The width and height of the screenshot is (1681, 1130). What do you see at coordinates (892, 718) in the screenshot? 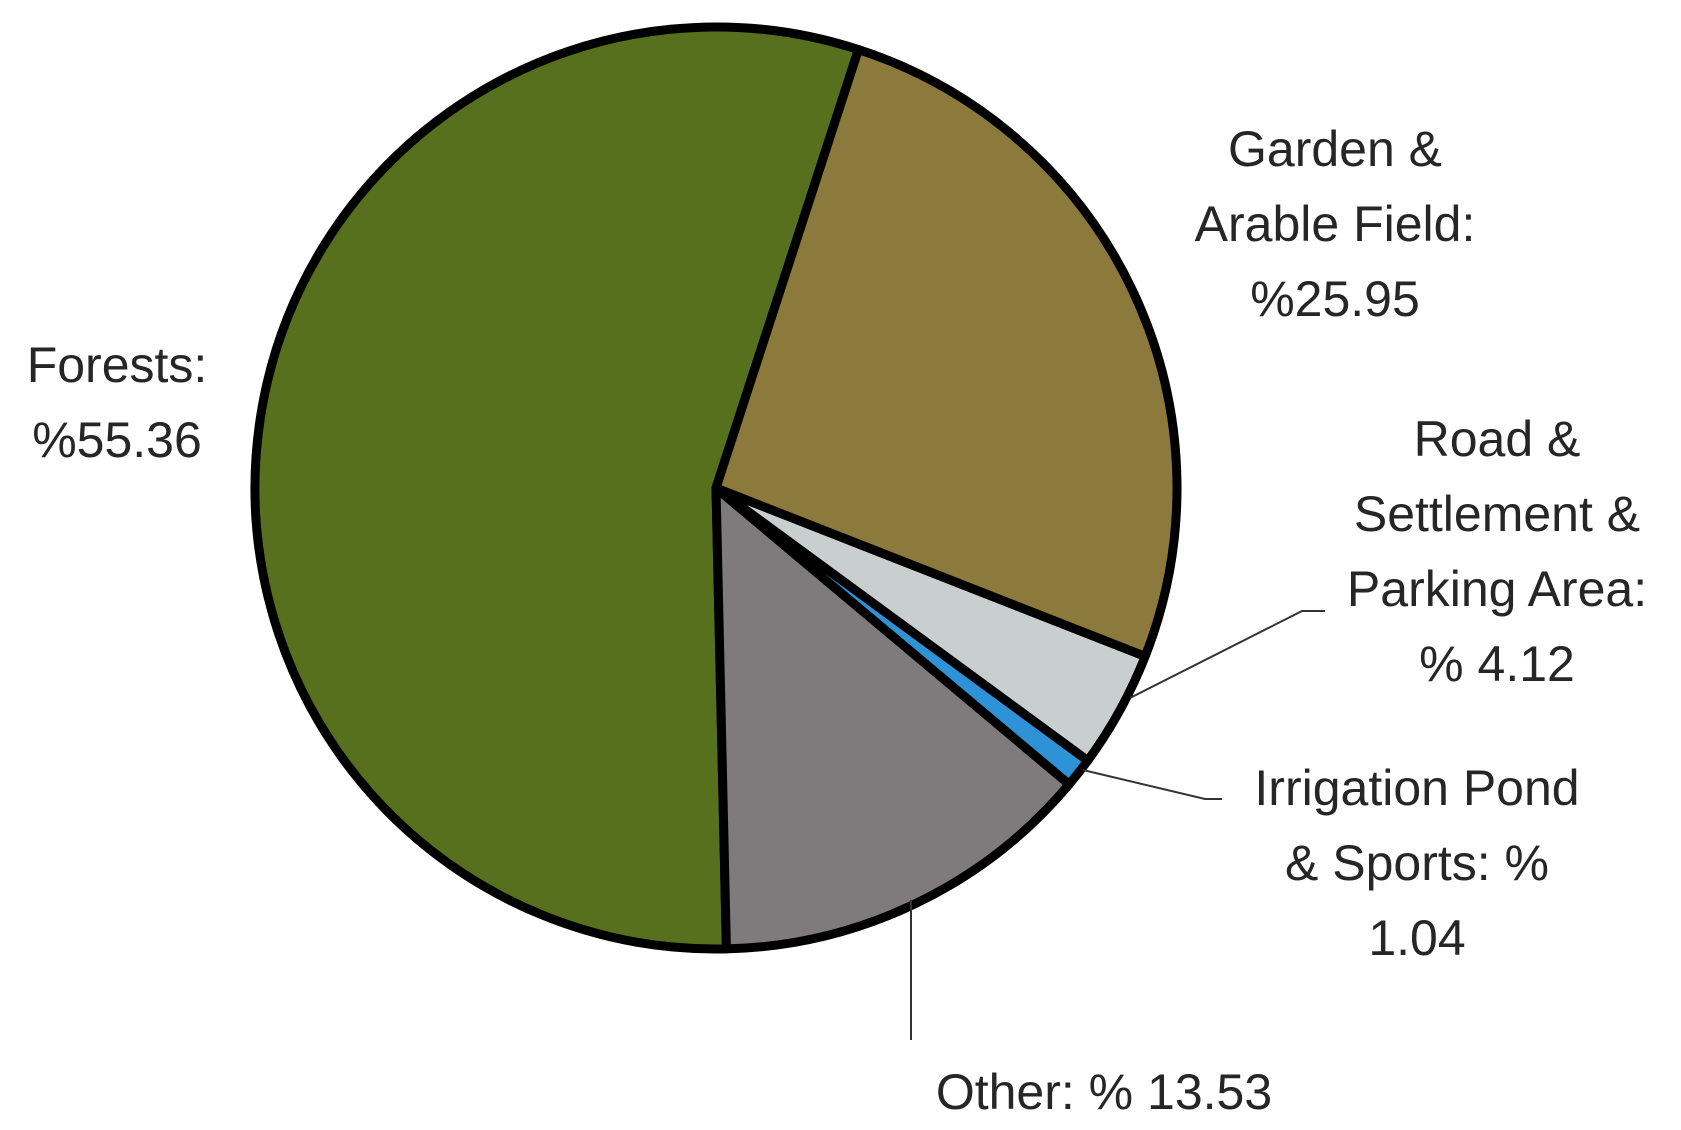
I see `pie-slice` at bounding box center [892, 718].